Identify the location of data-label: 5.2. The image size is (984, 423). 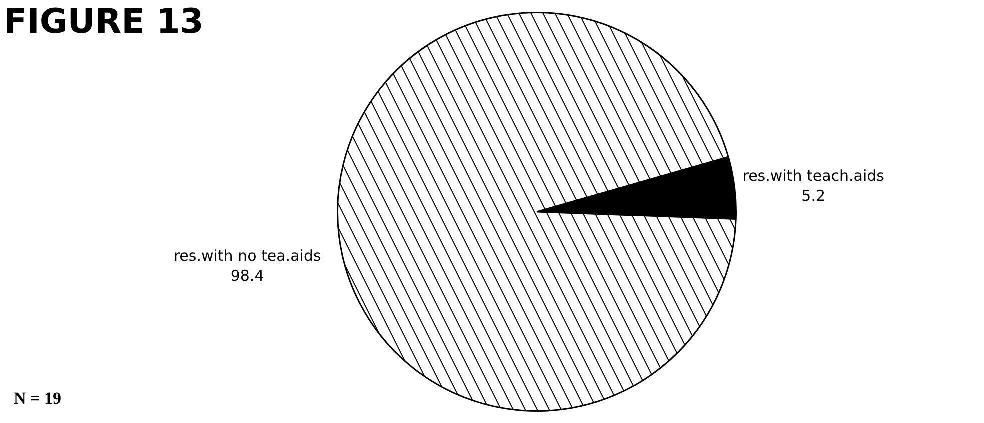
(814, 195).